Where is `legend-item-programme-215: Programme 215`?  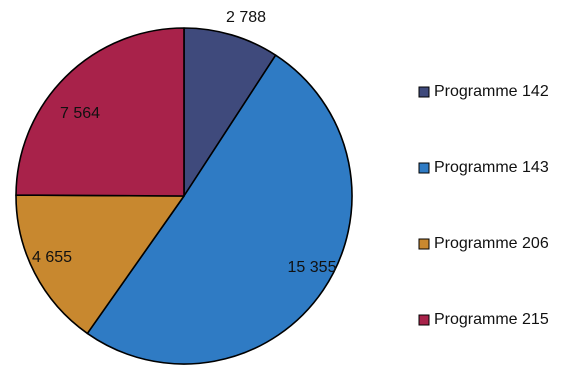
legend-item-programme-215: Programme 215 is located at coordinates (483, 319).